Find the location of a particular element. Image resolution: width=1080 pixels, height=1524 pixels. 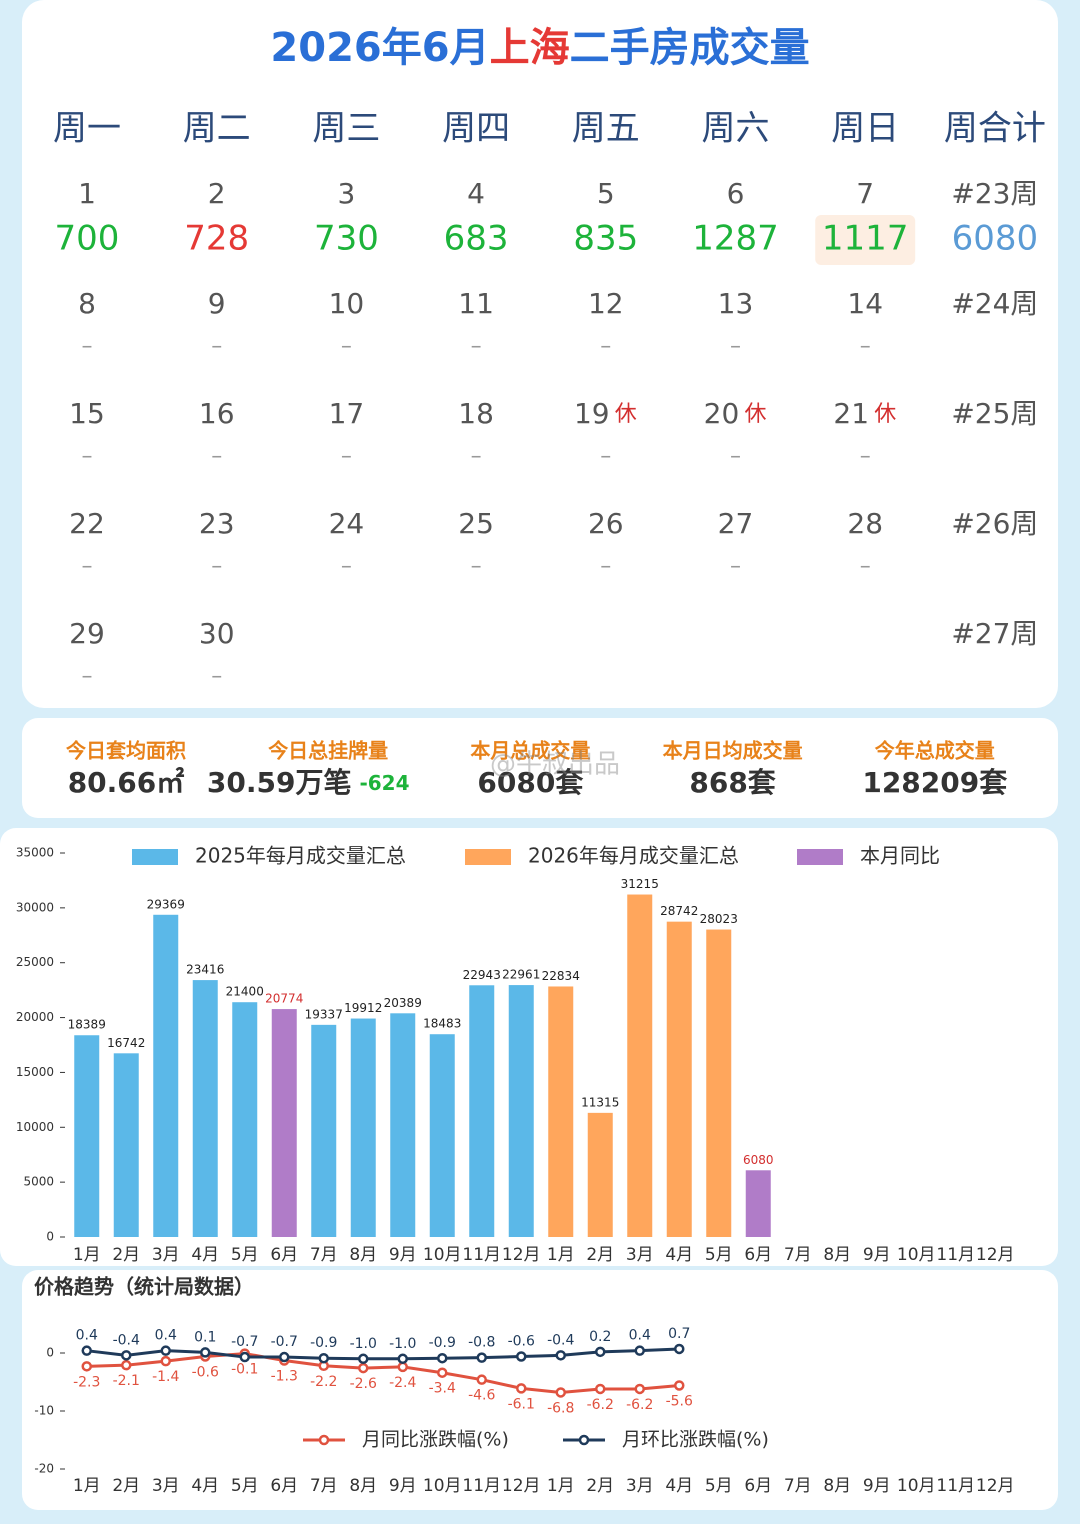

x-tick-label: 3月 is located at coordinates (166, 1486).